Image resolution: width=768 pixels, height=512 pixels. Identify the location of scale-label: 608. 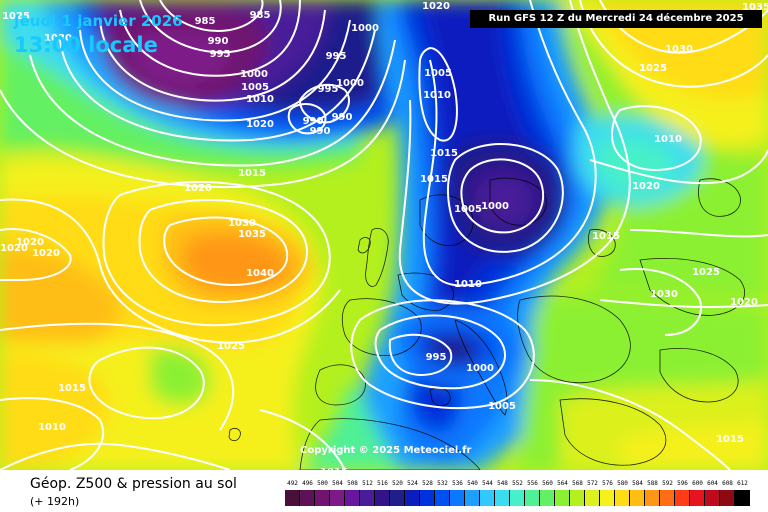
(727, 483).